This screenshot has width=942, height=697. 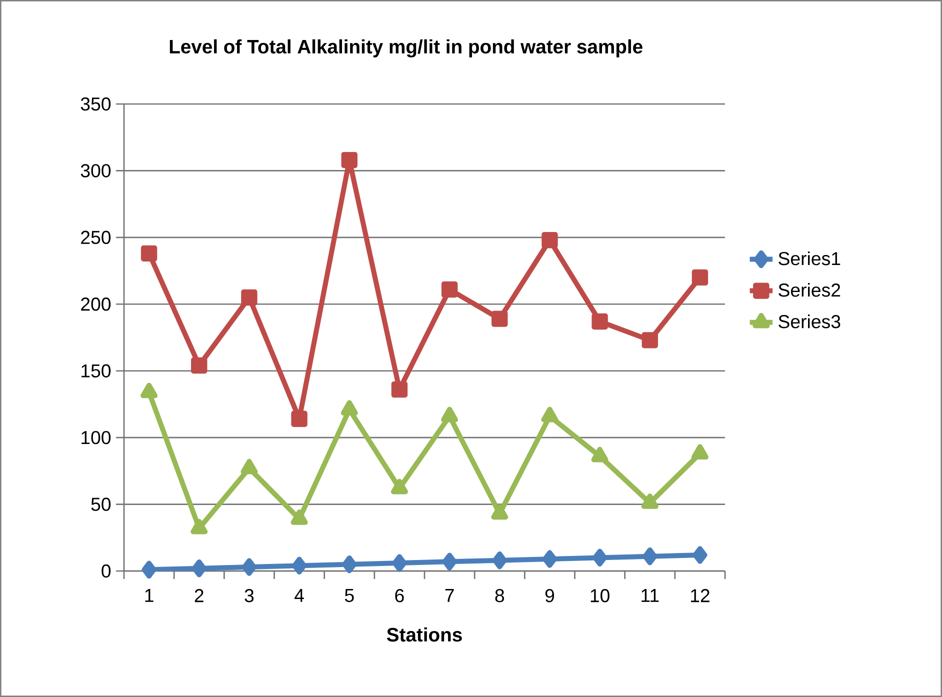 I want to click on x-tick-label: 5, so click(x=349, y=595).